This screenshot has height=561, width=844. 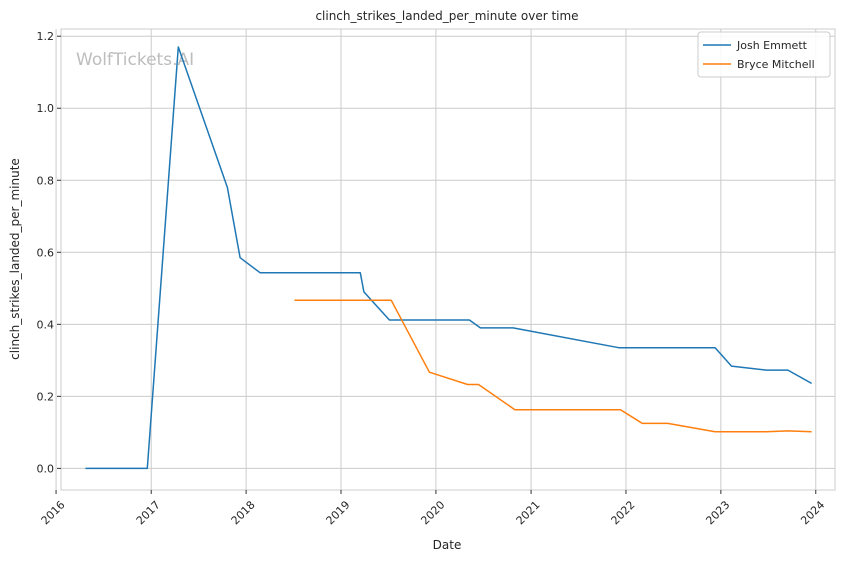 I want to click on y-tick-label: 0.8, so click(x=46, y=180).